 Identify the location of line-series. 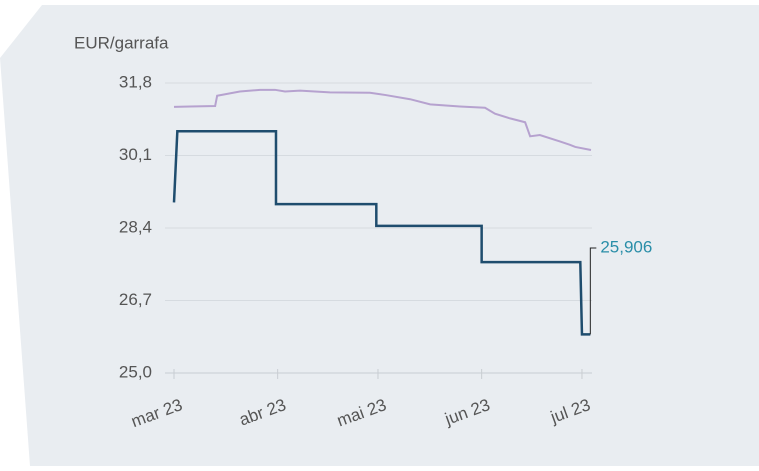
(382, 119).